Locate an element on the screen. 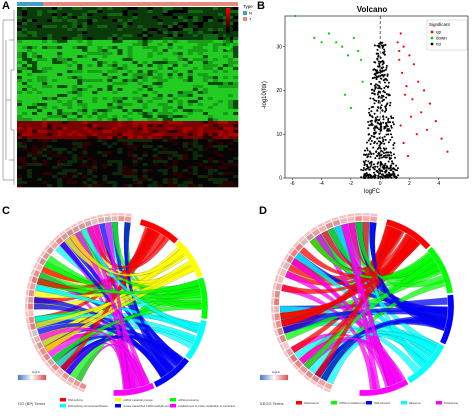 The width and height of the screenshot is (474, 420). go-gene-logfc is located at coordinates (47, 365).